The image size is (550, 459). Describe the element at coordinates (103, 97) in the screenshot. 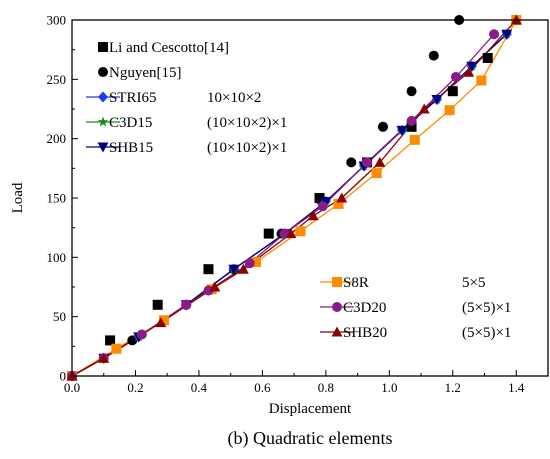

I see `stri65-legend-marker` at that location.